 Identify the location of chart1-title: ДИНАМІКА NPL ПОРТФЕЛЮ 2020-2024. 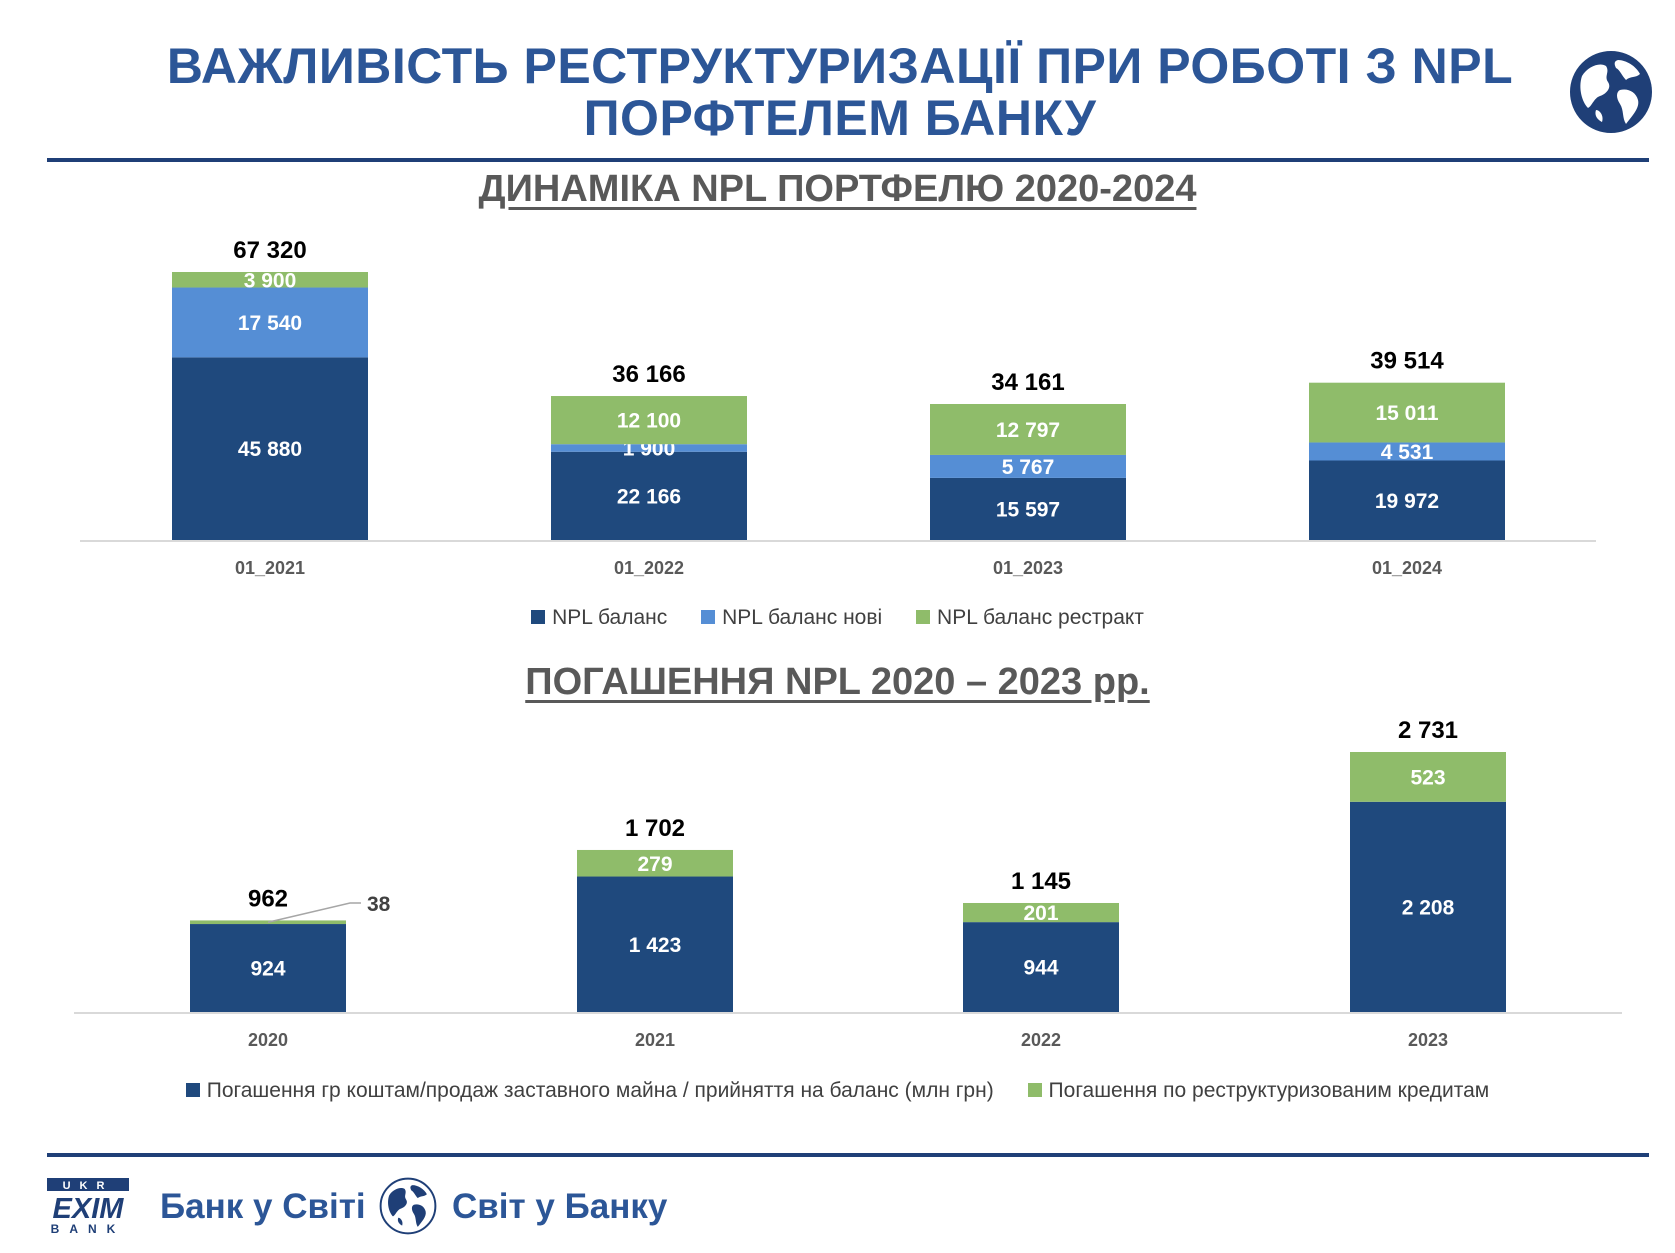
(837, 189).